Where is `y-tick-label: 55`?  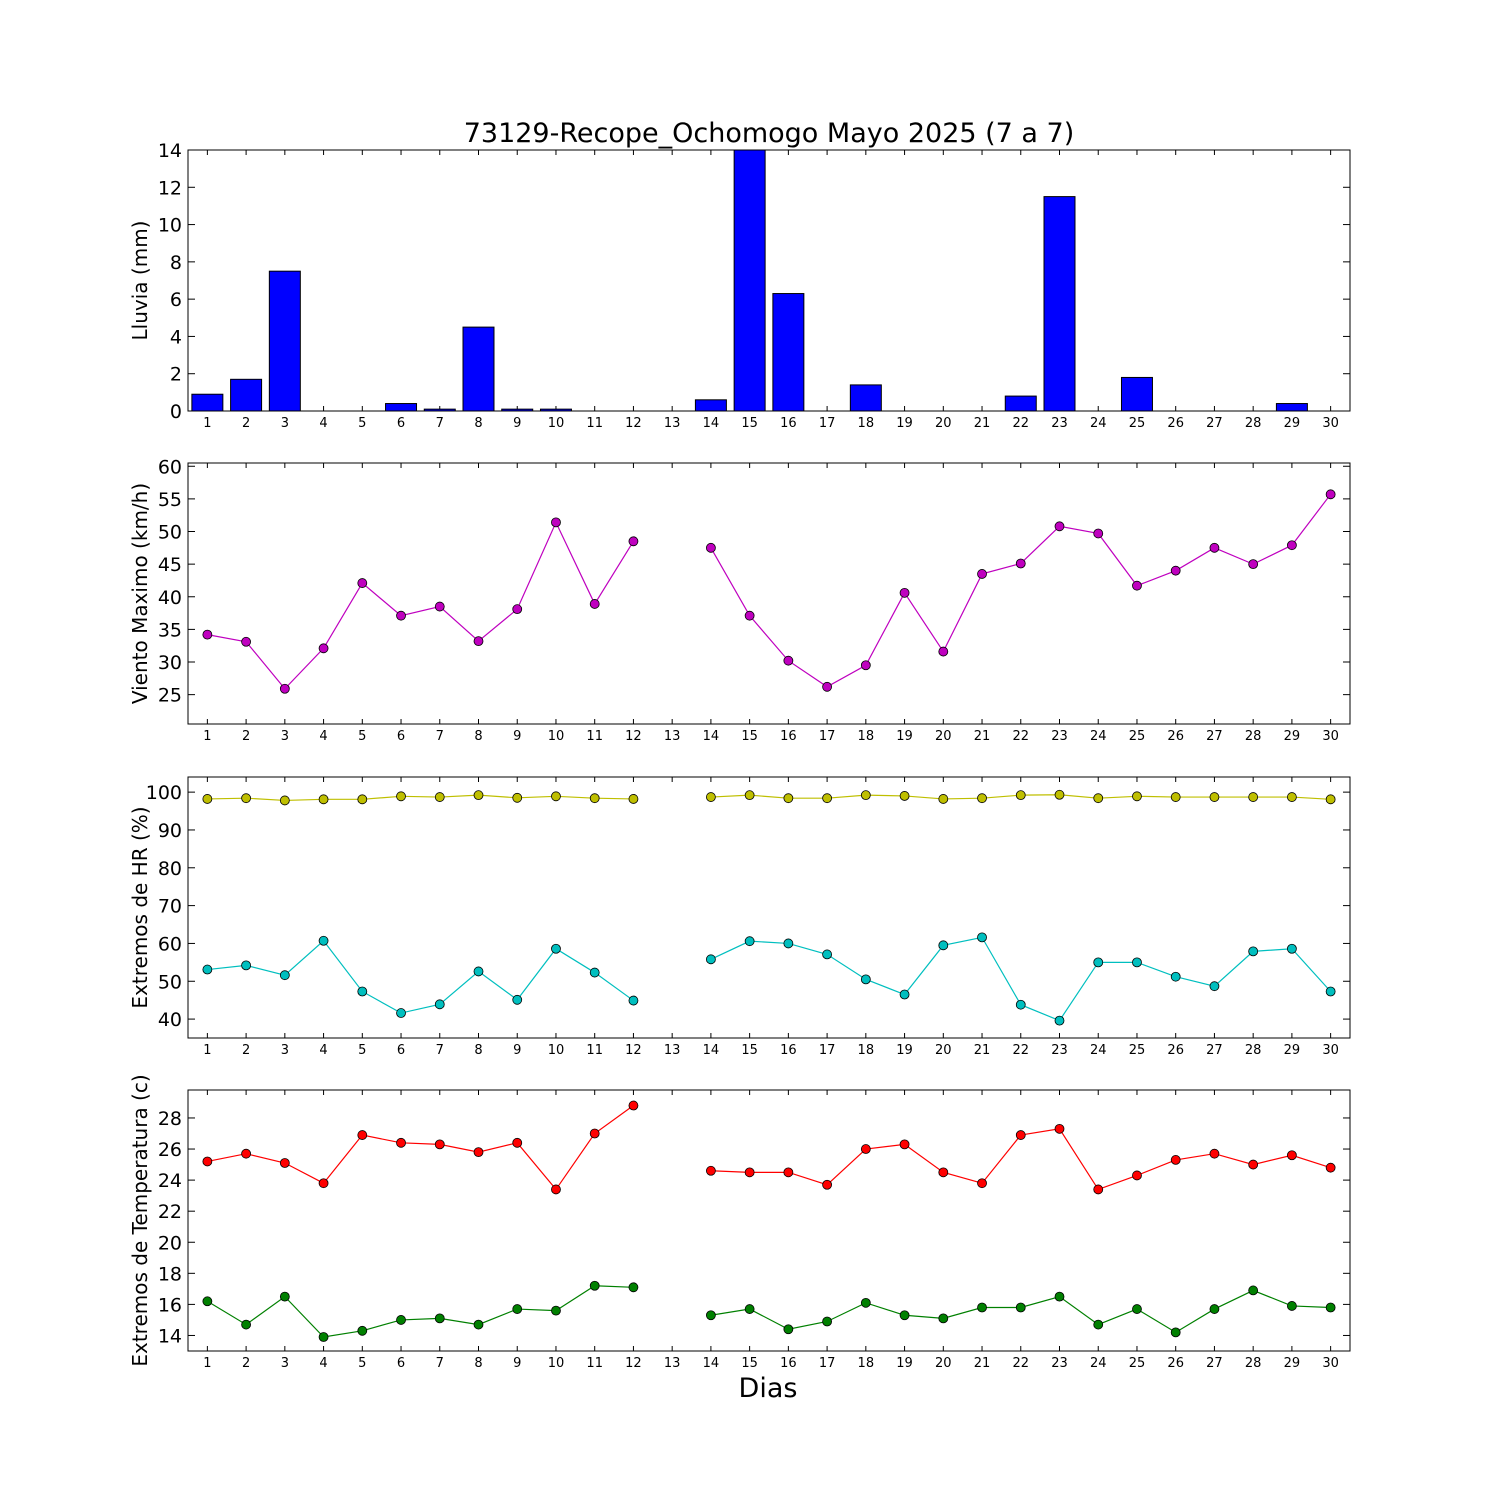
y-tick-label: 55 is located at coordinates (170, 500).